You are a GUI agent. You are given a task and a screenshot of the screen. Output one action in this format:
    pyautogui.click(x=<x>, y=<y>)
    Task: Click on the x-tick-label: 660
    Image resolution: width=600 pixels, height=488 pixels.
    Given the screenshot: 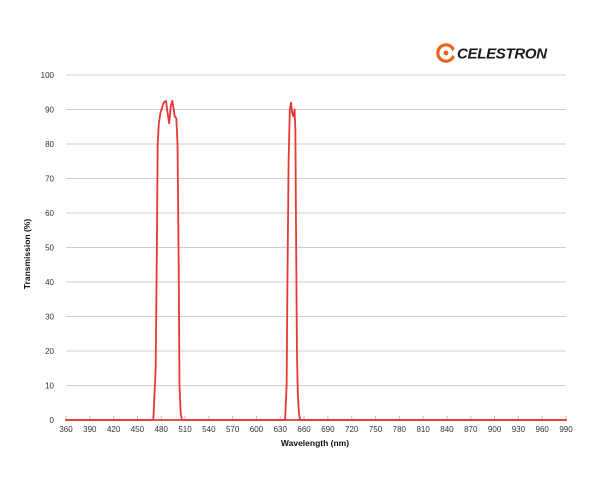 What is the action you would take?
    pyautogui.click(x=304, y=429)
    